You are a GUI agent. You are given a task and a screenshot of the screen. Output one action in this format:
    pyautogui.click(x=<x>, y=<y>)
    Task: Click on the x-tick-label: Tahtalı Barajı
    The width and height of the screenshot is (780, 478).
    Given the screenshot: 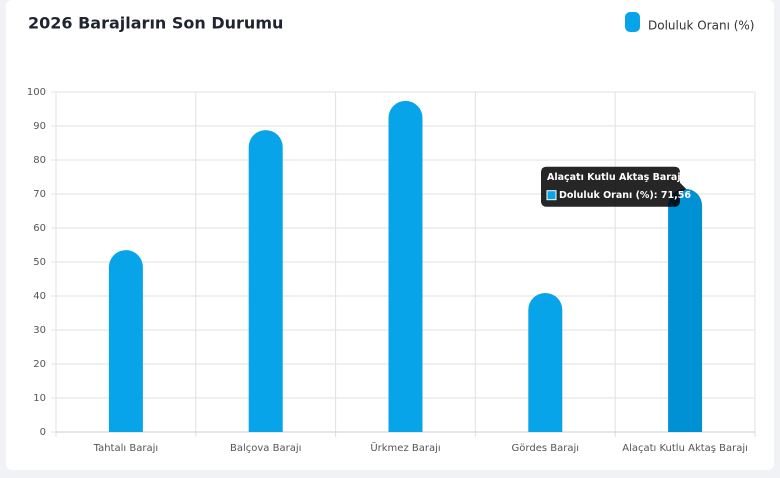 What is the action you would take?
    pyautogui.click(x=126, y=448)
    